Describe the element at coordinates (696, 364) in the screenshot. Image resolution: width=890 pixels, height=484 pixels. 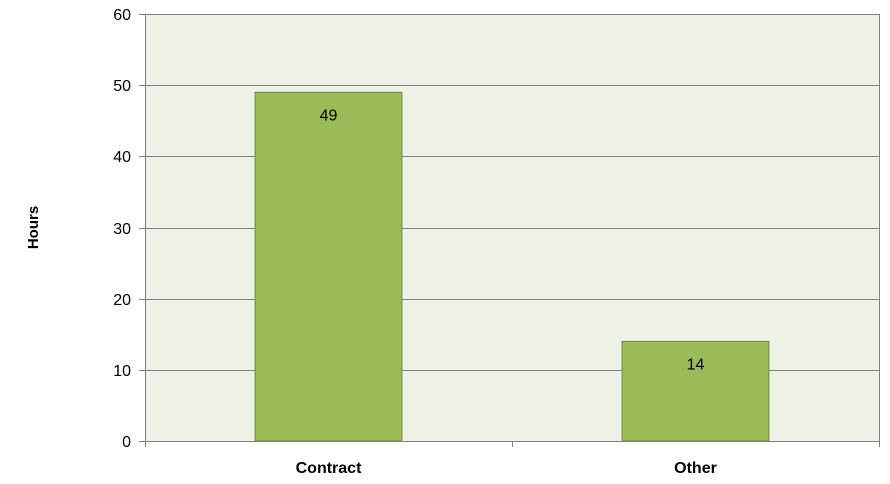
I see `data-label: 14` at that location.